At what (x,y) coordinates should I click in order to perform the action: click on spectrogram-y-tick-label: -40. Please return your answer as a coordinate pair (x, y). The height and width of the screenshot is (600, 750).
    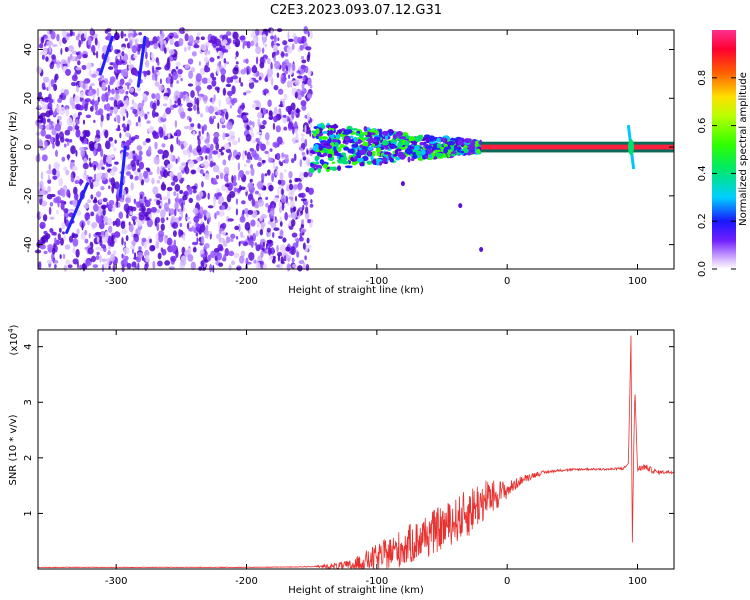
    Looking at the image, I should click on (28, 244).